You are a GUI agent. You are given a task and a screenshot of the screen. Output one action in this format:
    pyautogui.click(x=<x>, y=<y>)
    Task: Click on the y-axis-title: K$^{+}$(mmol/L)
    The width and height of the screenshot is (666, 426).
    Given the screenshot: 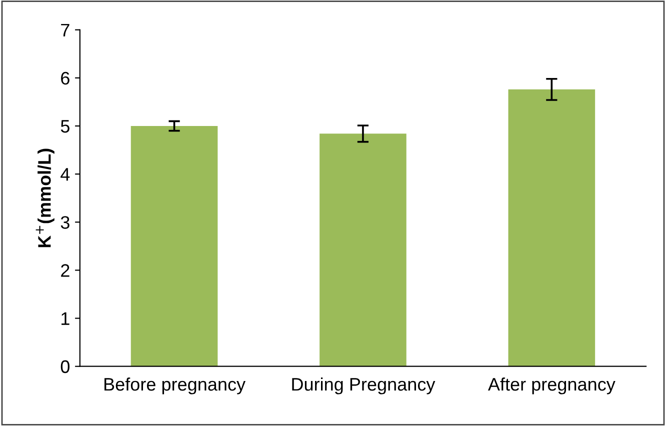 What is the action you would take?
    pyautogui.click(x=45, y=198)
    